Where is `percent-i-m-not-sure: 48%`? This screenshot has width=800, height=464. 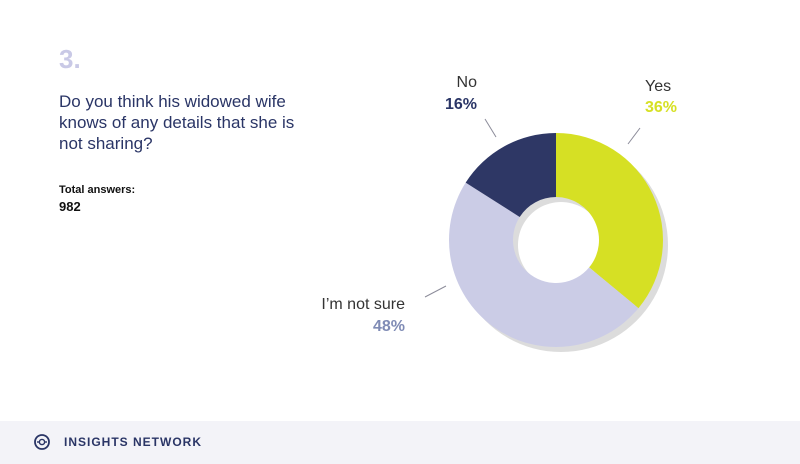 percent-i-m-not-sure: 48% is located at coordinates (389, 326).